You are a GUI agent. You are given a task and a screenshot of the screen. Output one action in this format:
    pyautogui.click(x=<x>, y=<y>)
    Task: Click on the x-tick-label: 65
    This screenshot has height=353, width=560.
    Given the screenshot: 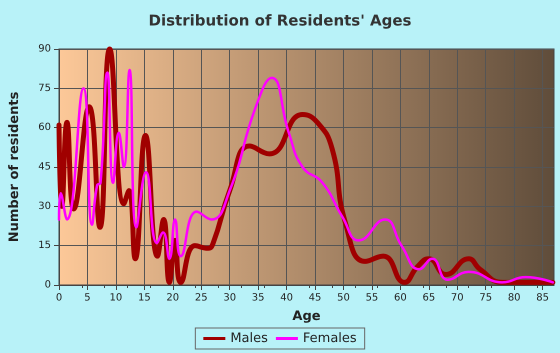 What is the action you would take?
    pyautogui.click(x=429, y=298)
    